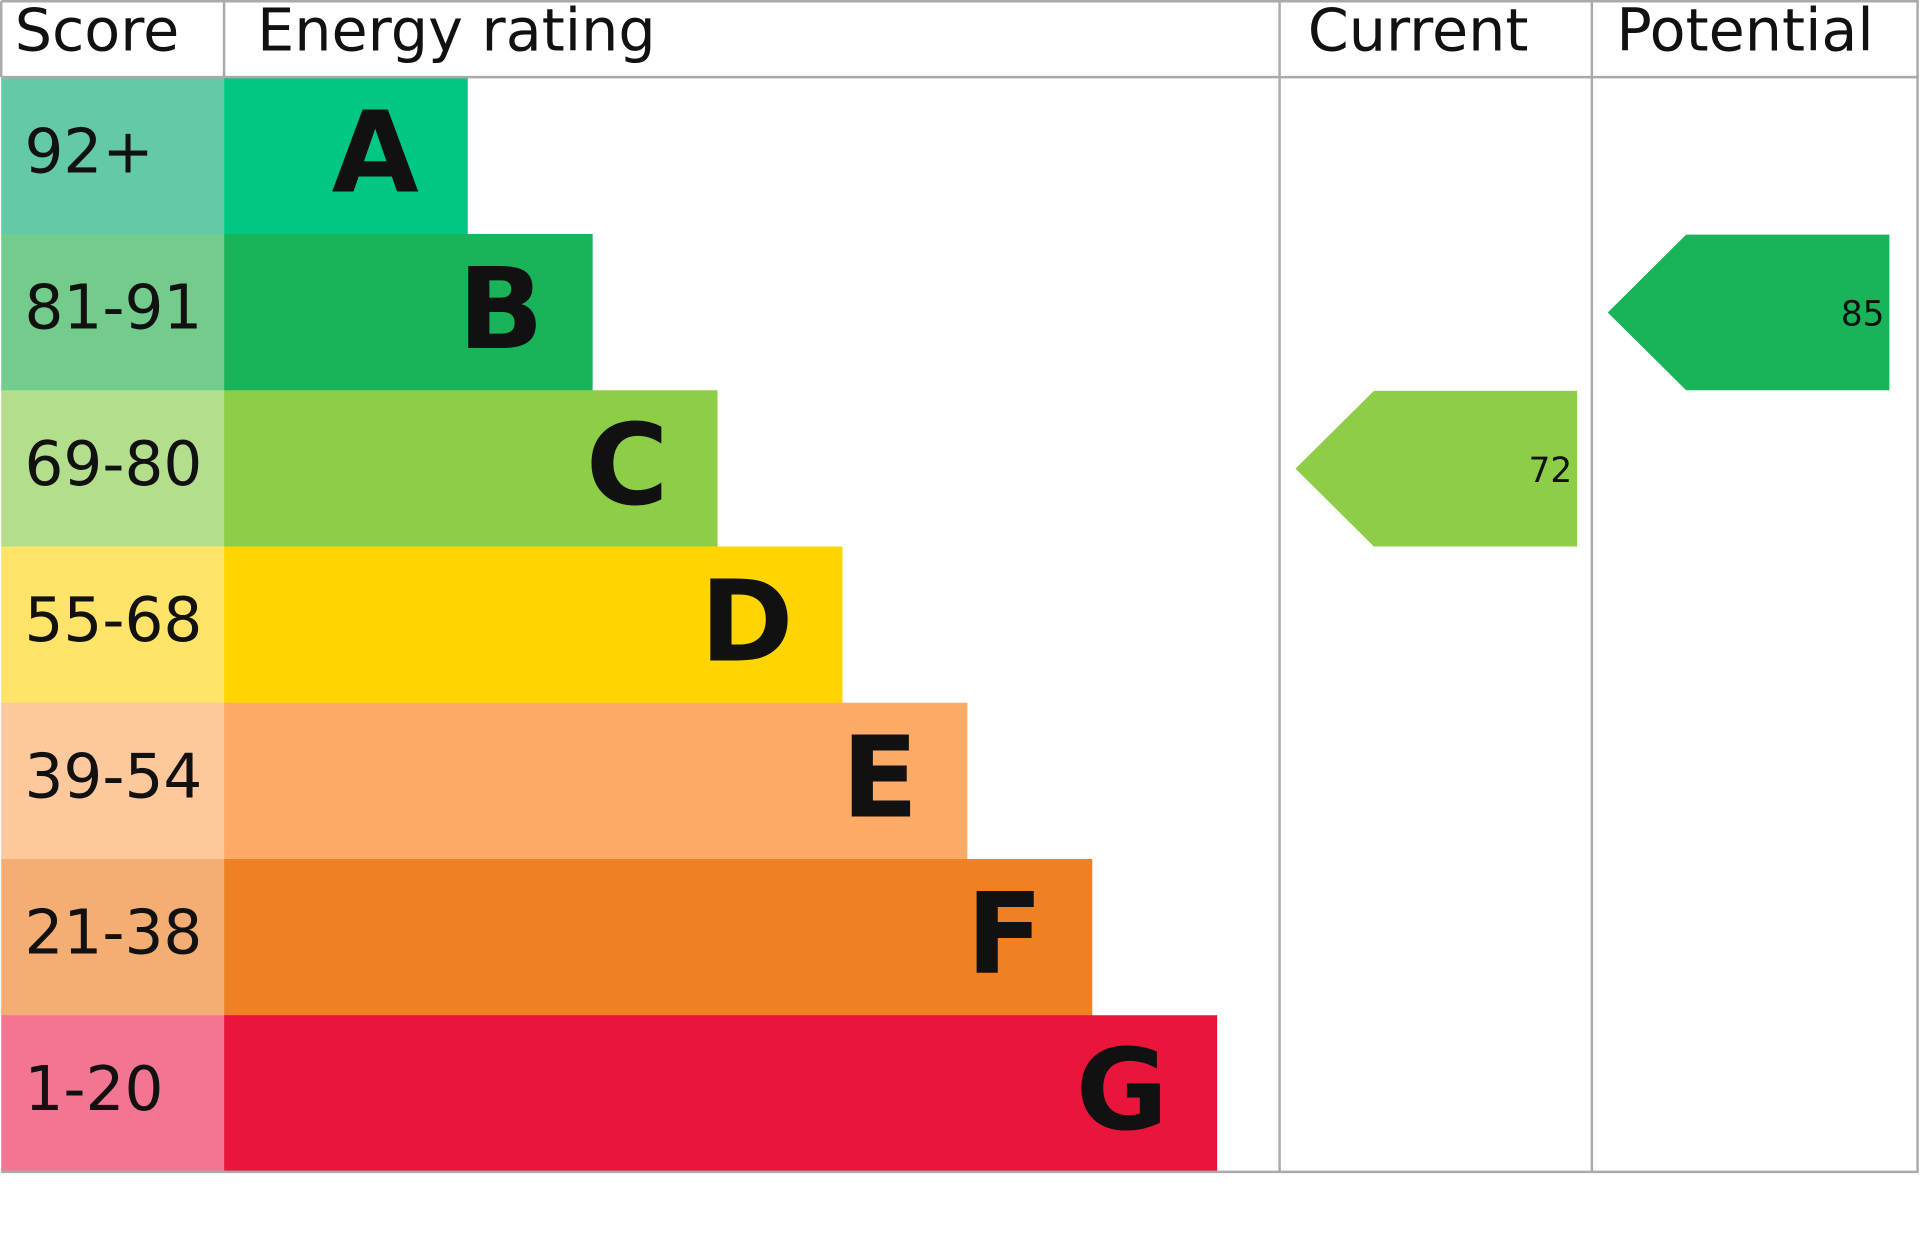 The width and height of the screenshot is (1920, 1249). Describe the element at coordinates (93, 1089) in the screenshot. I see `score-label: 1-20` at that location.